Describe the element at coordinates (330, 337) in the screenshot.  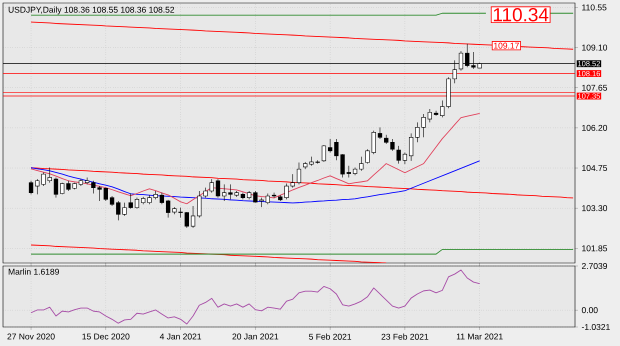
I see `x-tick-label: 5 Feb 2021` at that location.